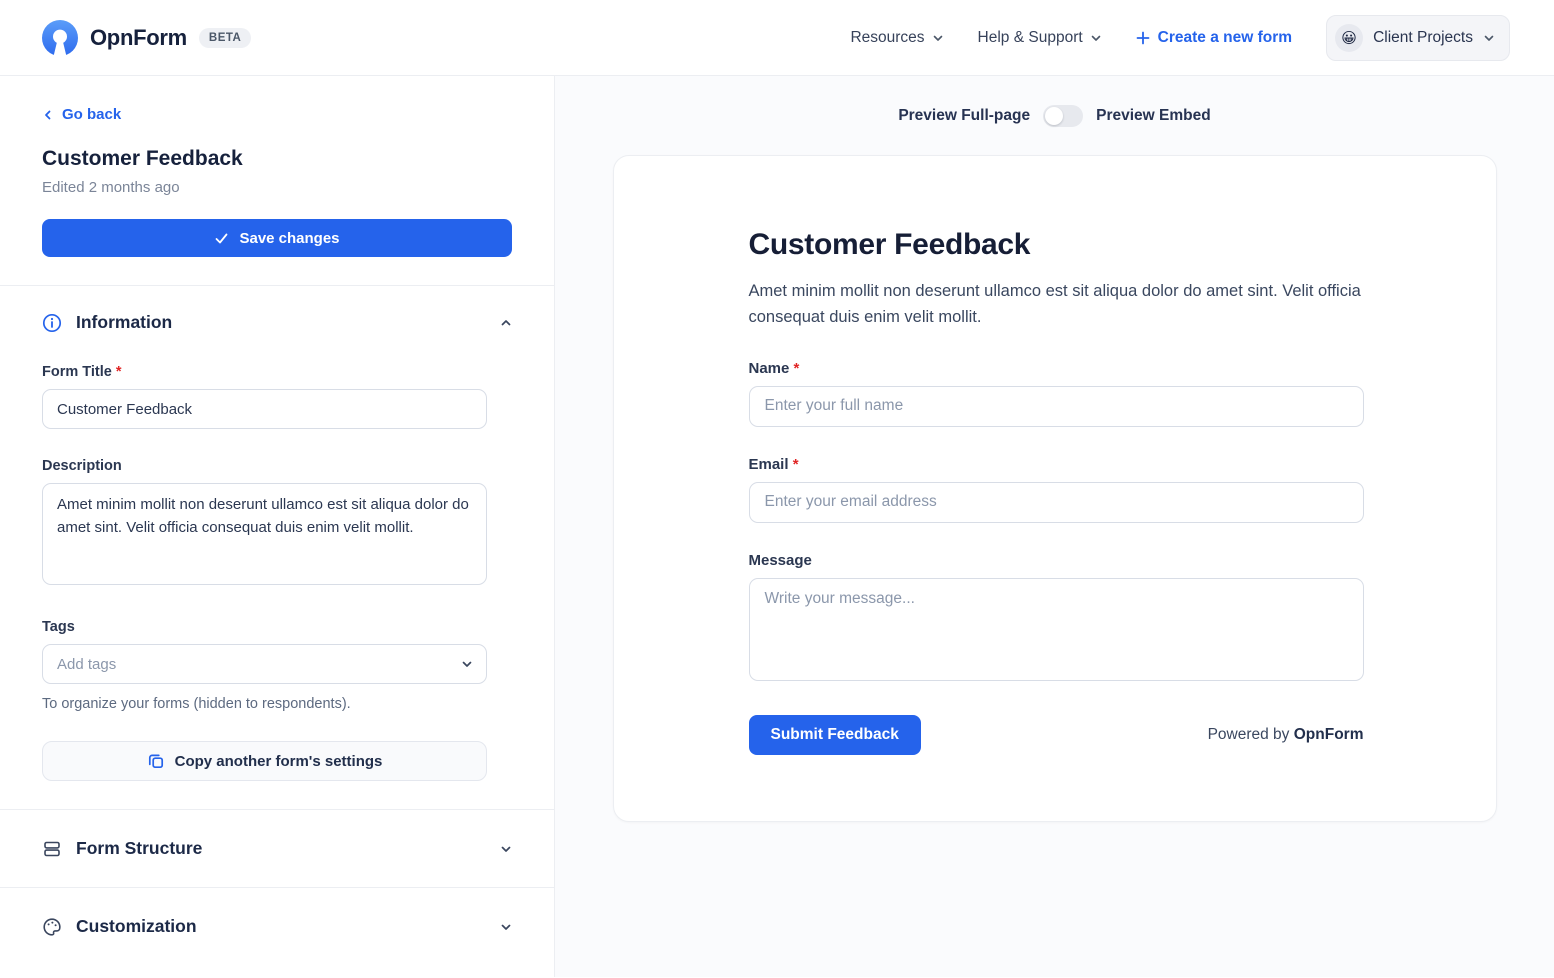 The width and height of the screenshot is (1554, 978). I want to click on check-icon, so click(222, 238).